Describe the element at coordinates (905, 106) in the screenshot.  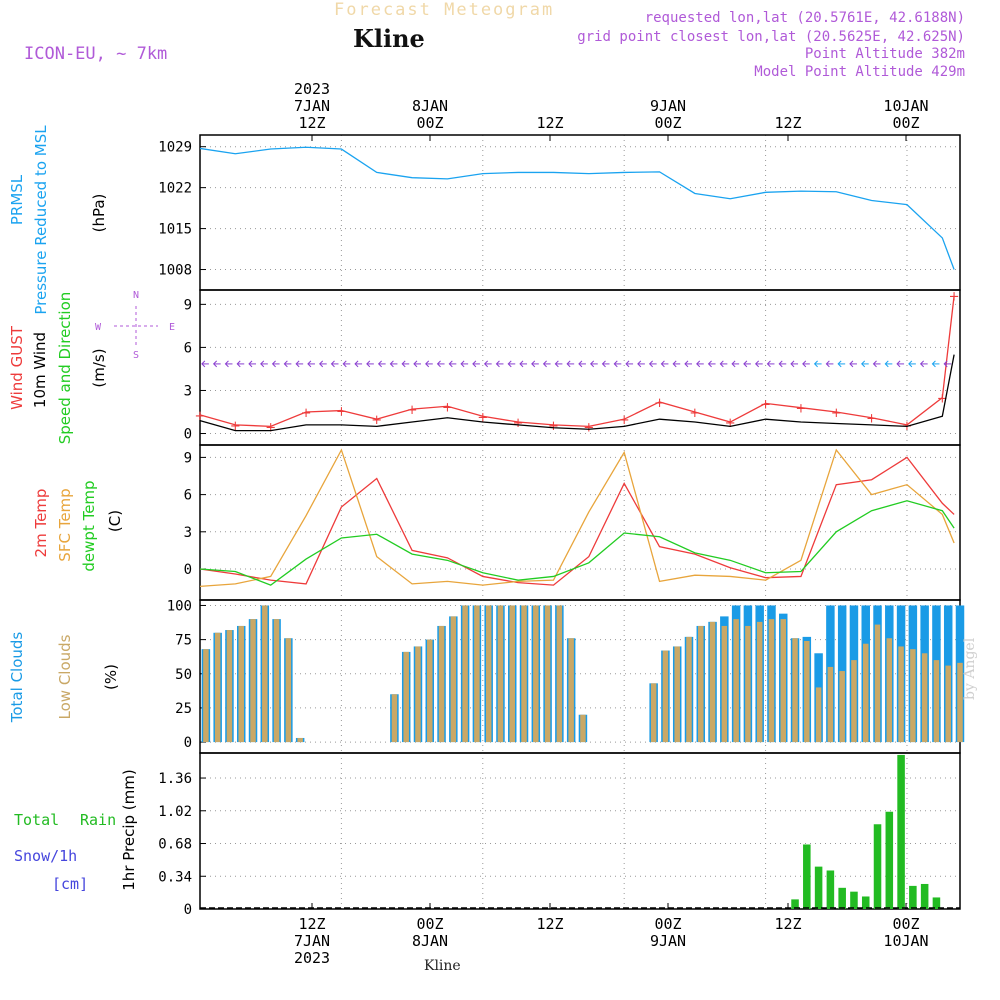
I see `top-axis-label: 10JAN` at that location.